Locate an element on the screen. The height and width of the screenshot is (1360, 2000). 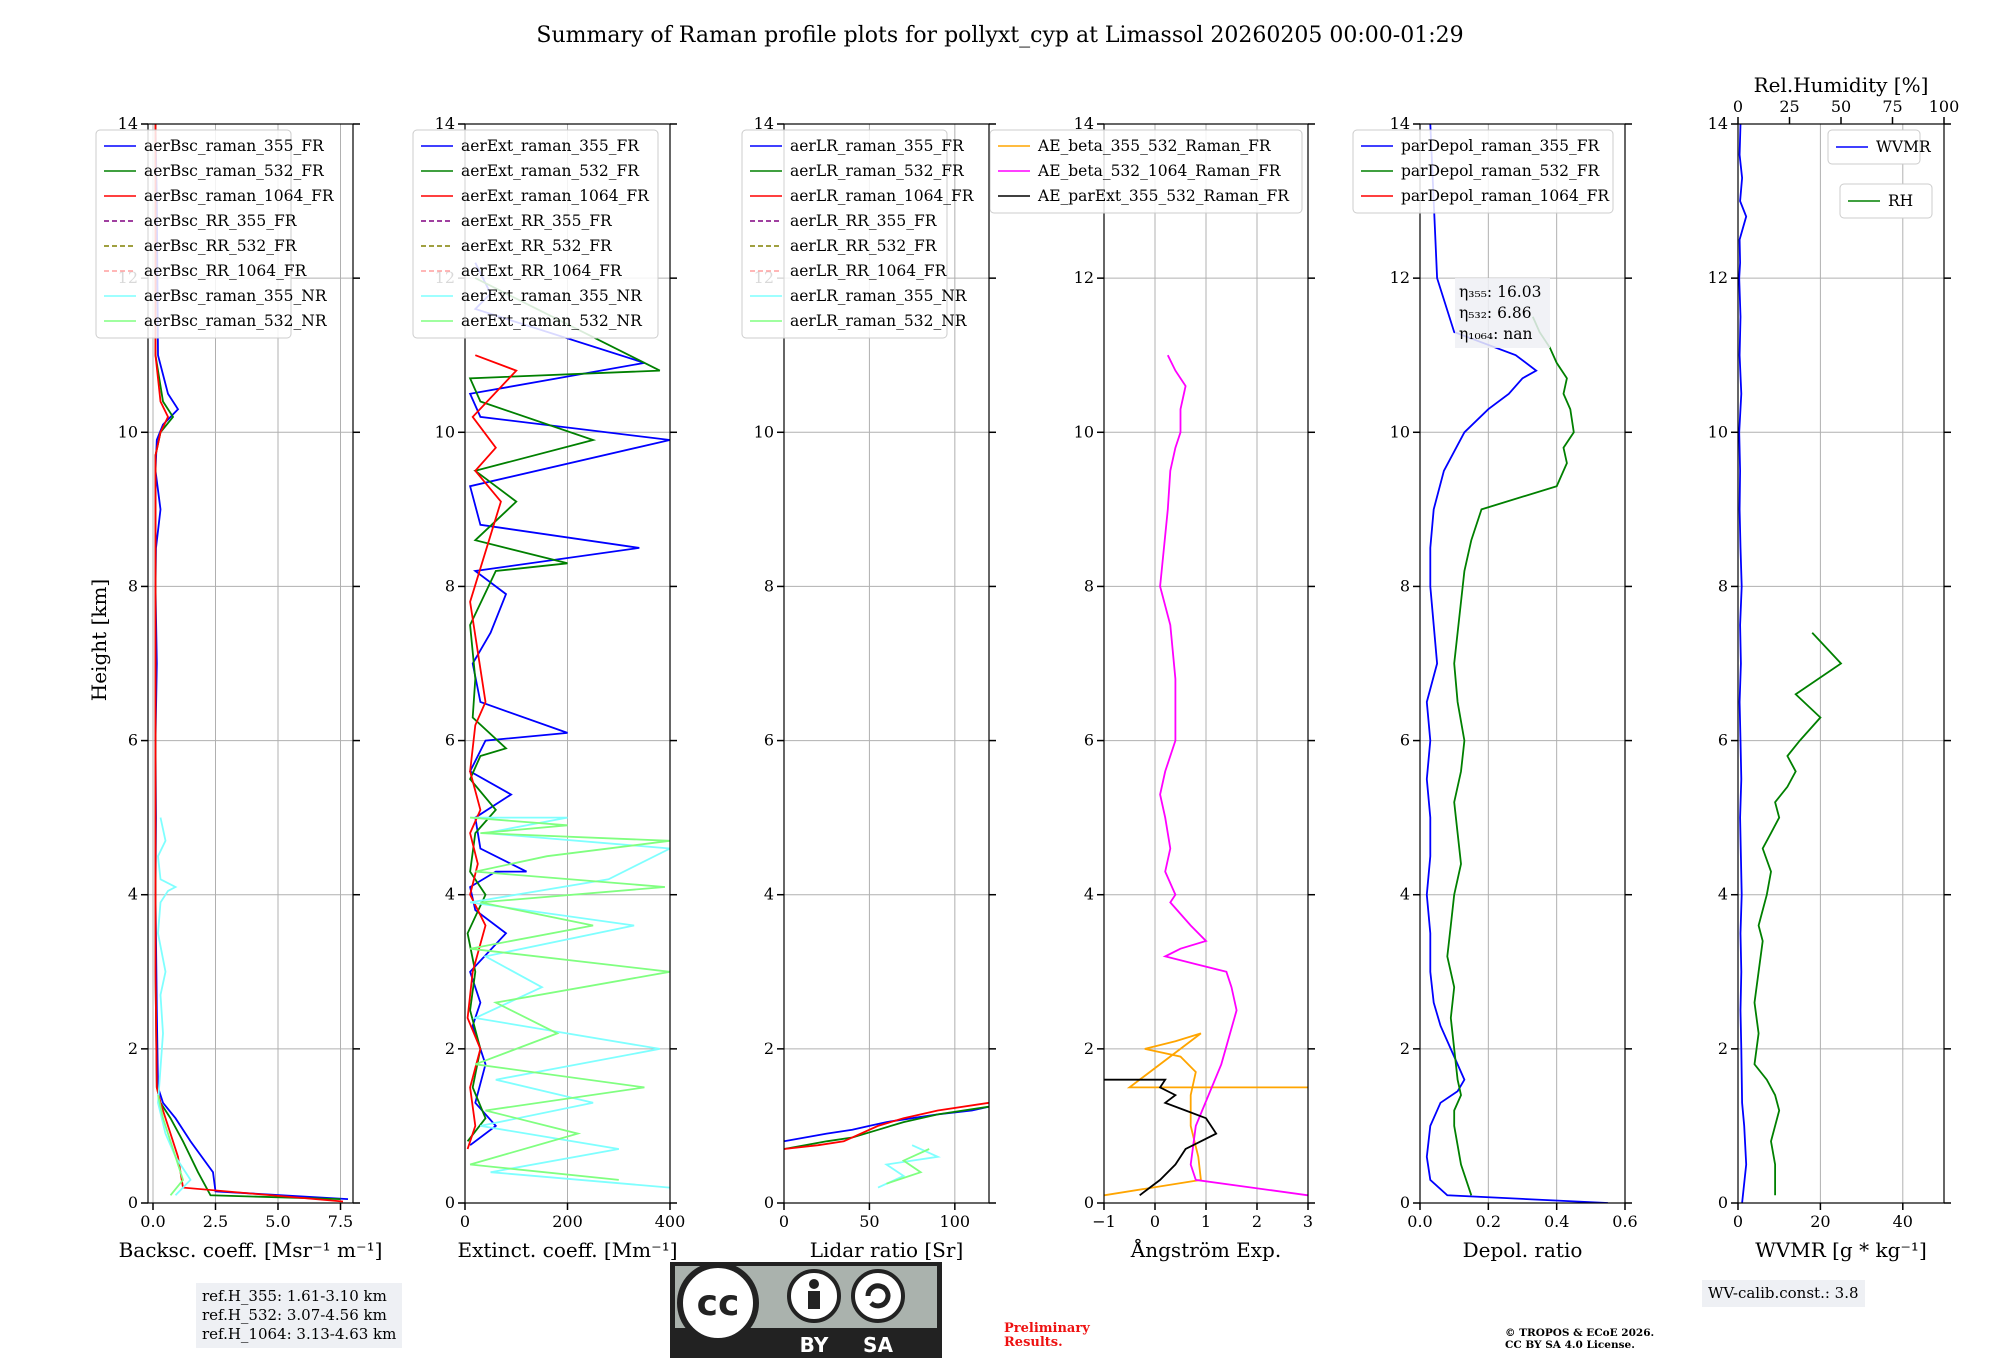
x-axis-label: WVMR [g * kg⁻¹] is located at coordinates (1841, 1250).